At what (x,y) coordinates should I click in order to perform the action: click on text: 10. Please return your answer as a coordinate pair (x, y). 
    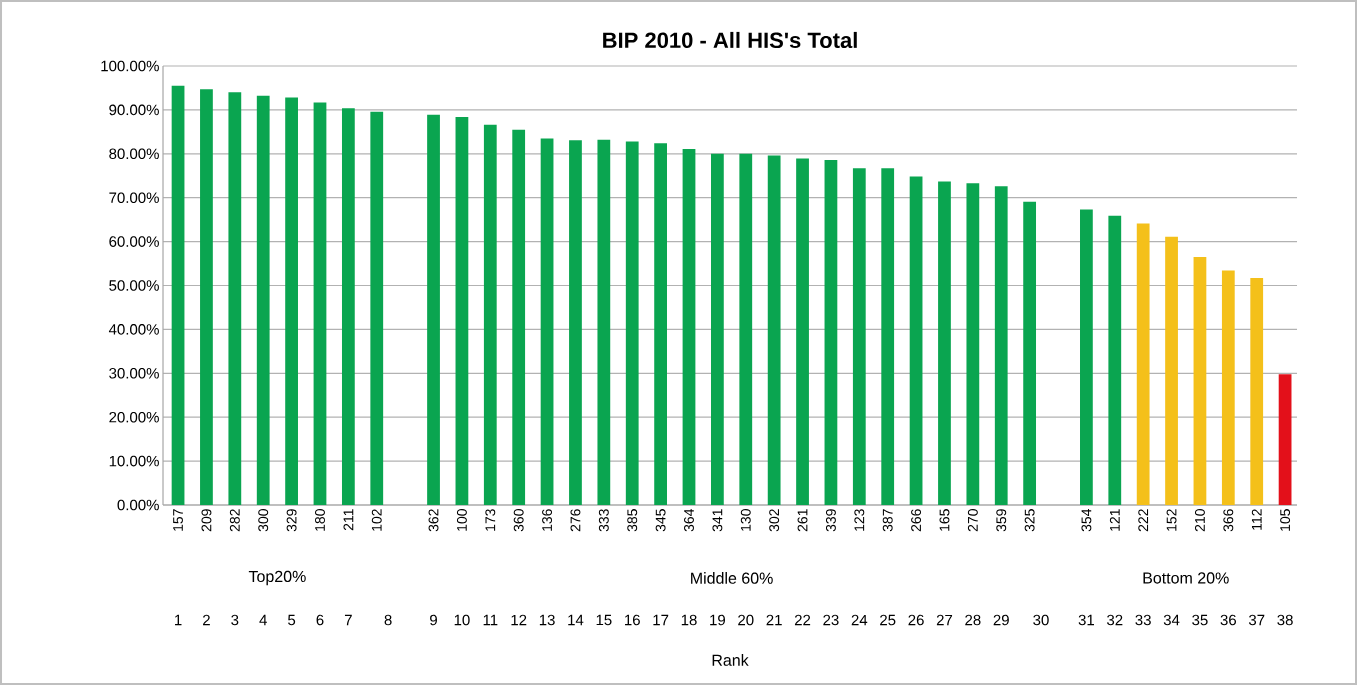
    Looking at the image, I should click on (462, 620).